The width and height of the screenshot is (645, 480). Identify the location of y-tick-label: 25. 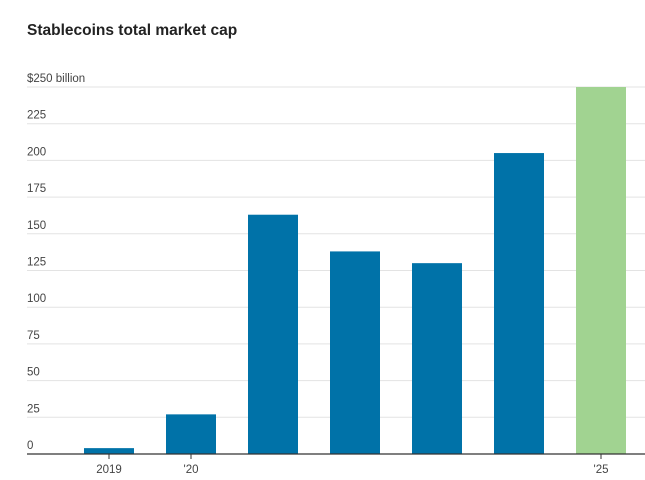
(33, 409).